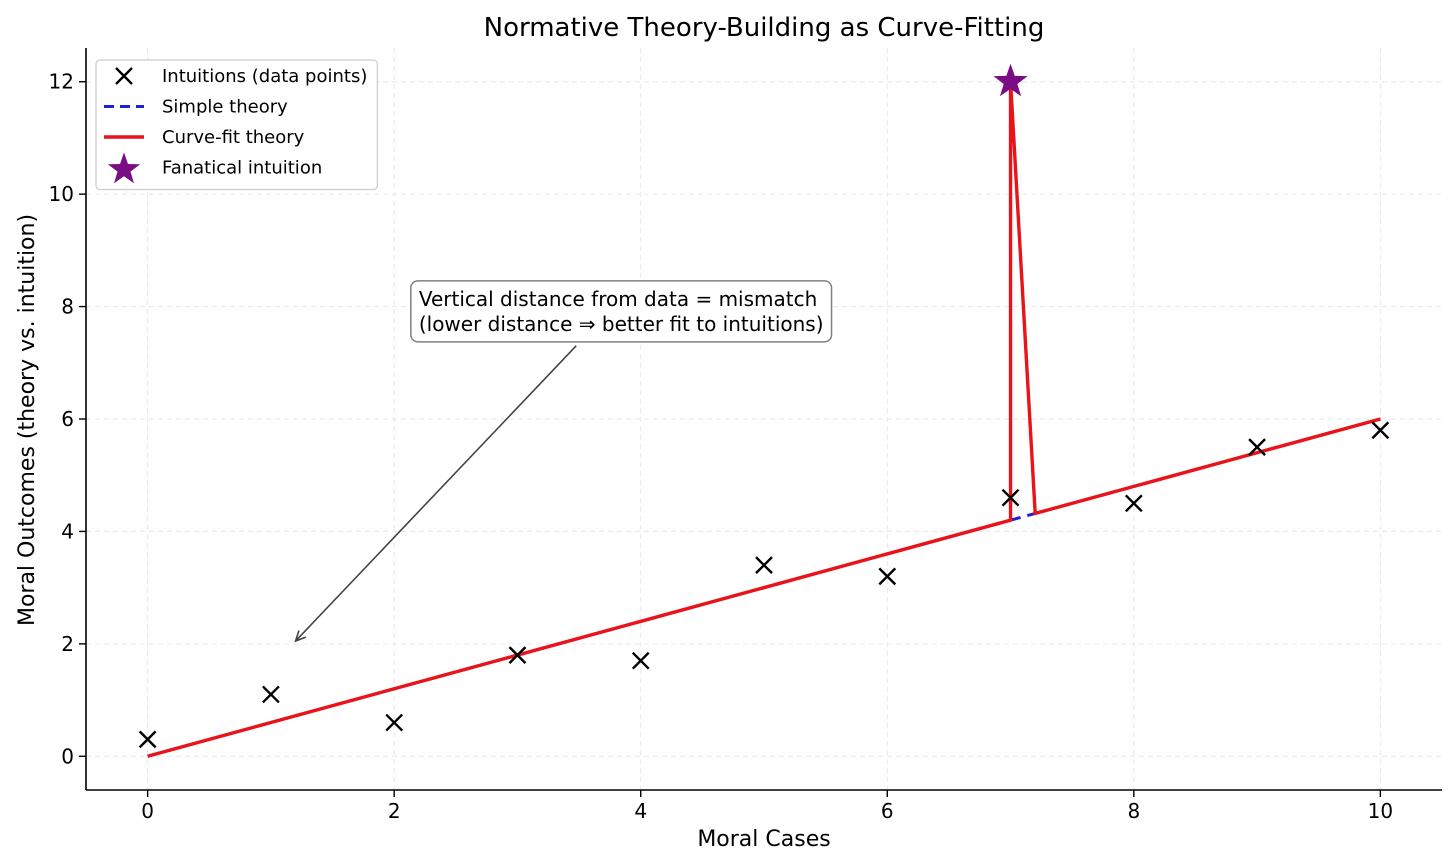 This screenshot has width=1456, height=868. I want to click on legend-label-intuitions-data-points: Intuitions (data points), so click(264, 76).